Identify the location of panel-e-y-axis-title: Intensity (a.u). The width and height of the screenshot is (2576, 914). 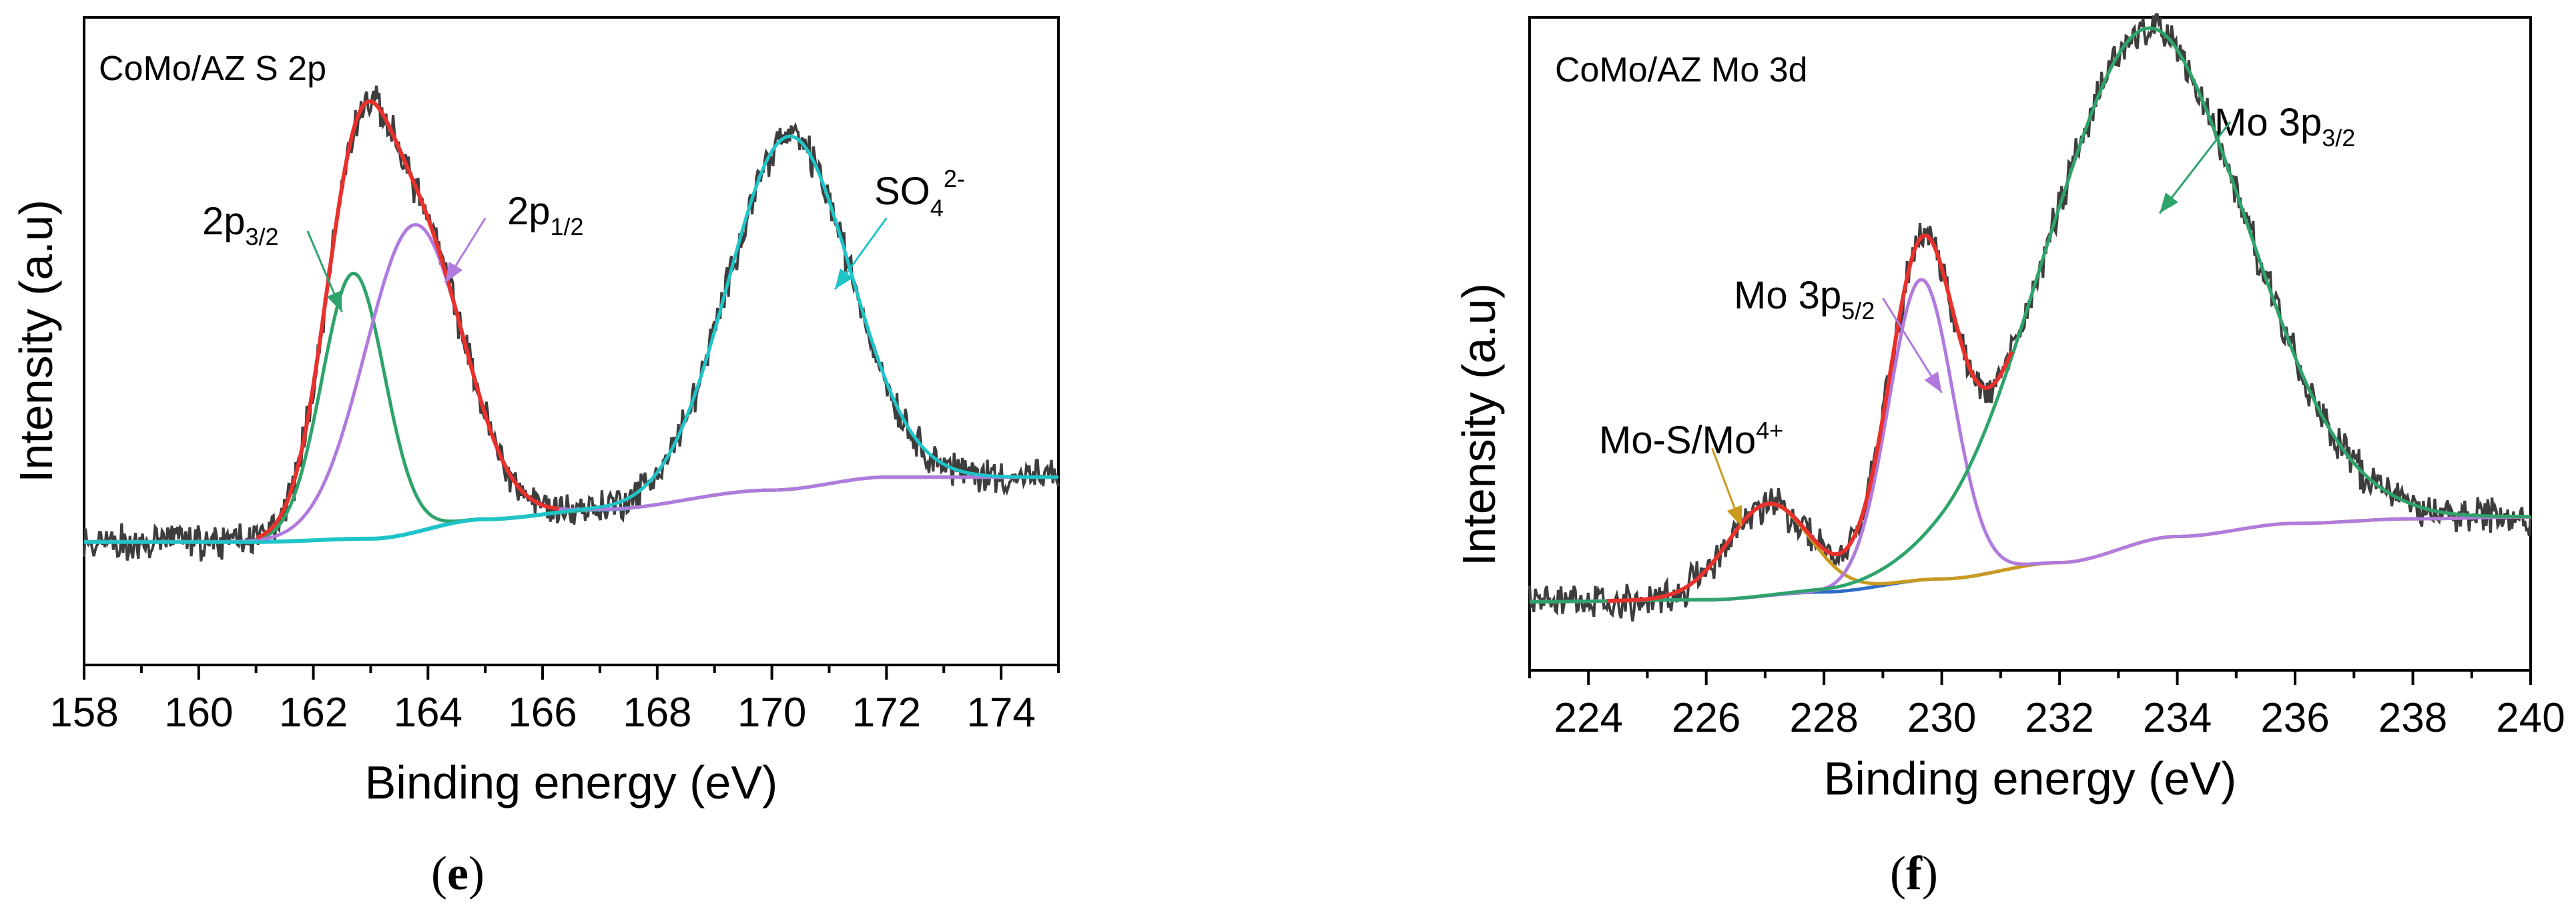
(36, 341).